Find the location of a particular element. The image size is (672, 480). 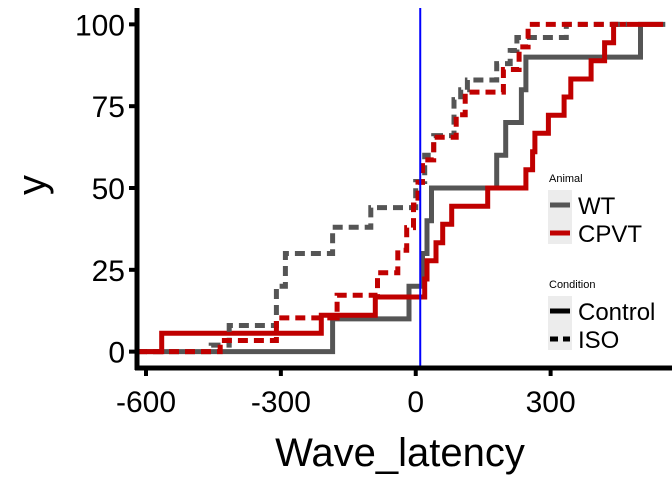

x-tick-label: 300 is located at coordinates (551, 402).